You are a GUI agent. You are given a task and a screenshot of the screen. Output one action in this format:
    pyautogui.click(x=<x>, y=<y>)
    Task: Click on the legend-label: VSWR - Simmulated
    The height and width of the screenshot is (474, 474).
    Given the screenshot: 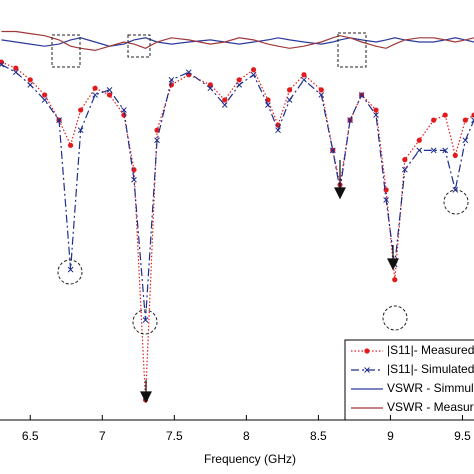 What is the action you would take?
    pyautogui.click(x=430, y=388)
    